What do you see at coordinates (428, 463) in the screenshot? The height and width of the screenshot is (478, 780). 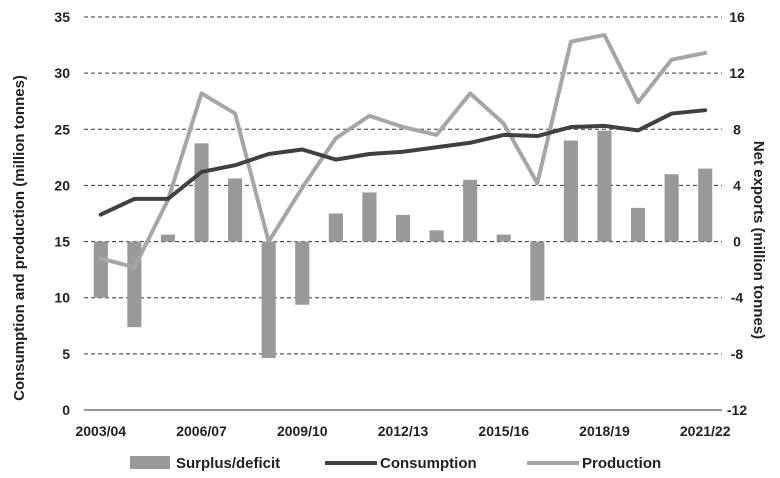 I see `legend-label: Consumption` at bounding box center [428, 463].